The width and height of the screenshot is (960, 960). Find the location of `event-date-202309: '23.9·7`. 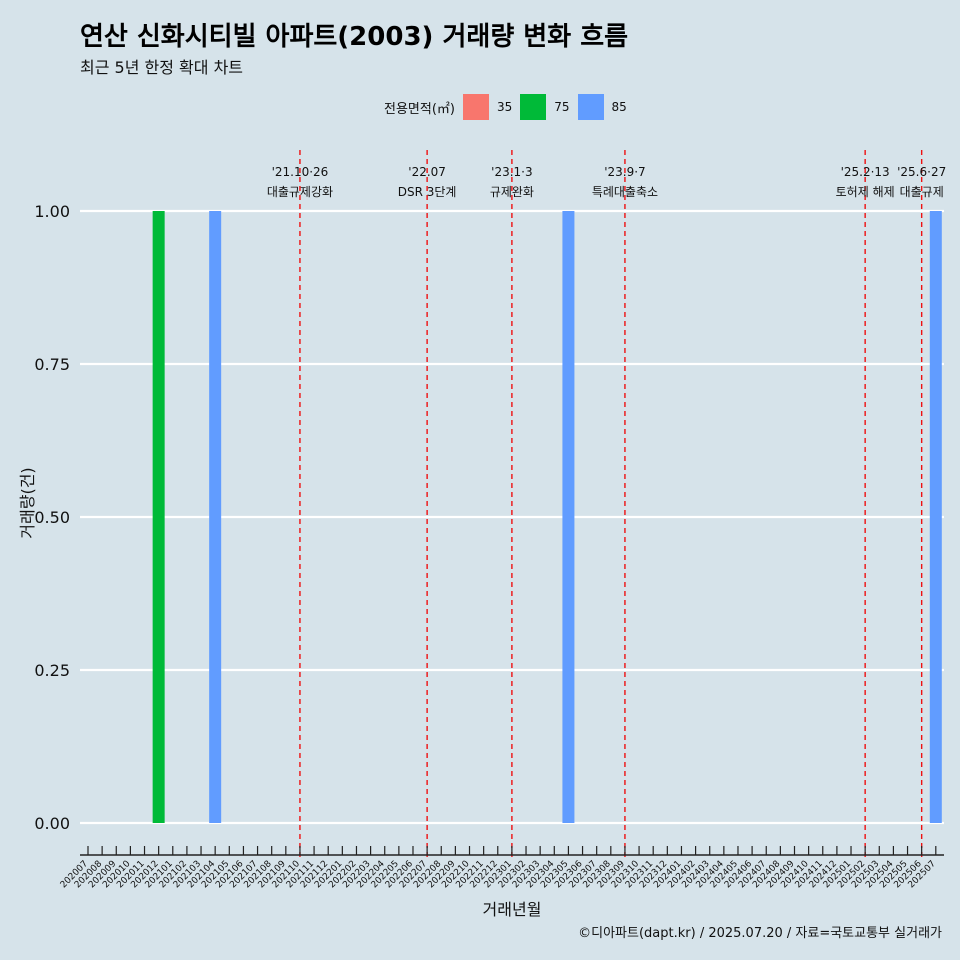

event-date-202309: '23.9·7 is located at coordinates (624, 172).